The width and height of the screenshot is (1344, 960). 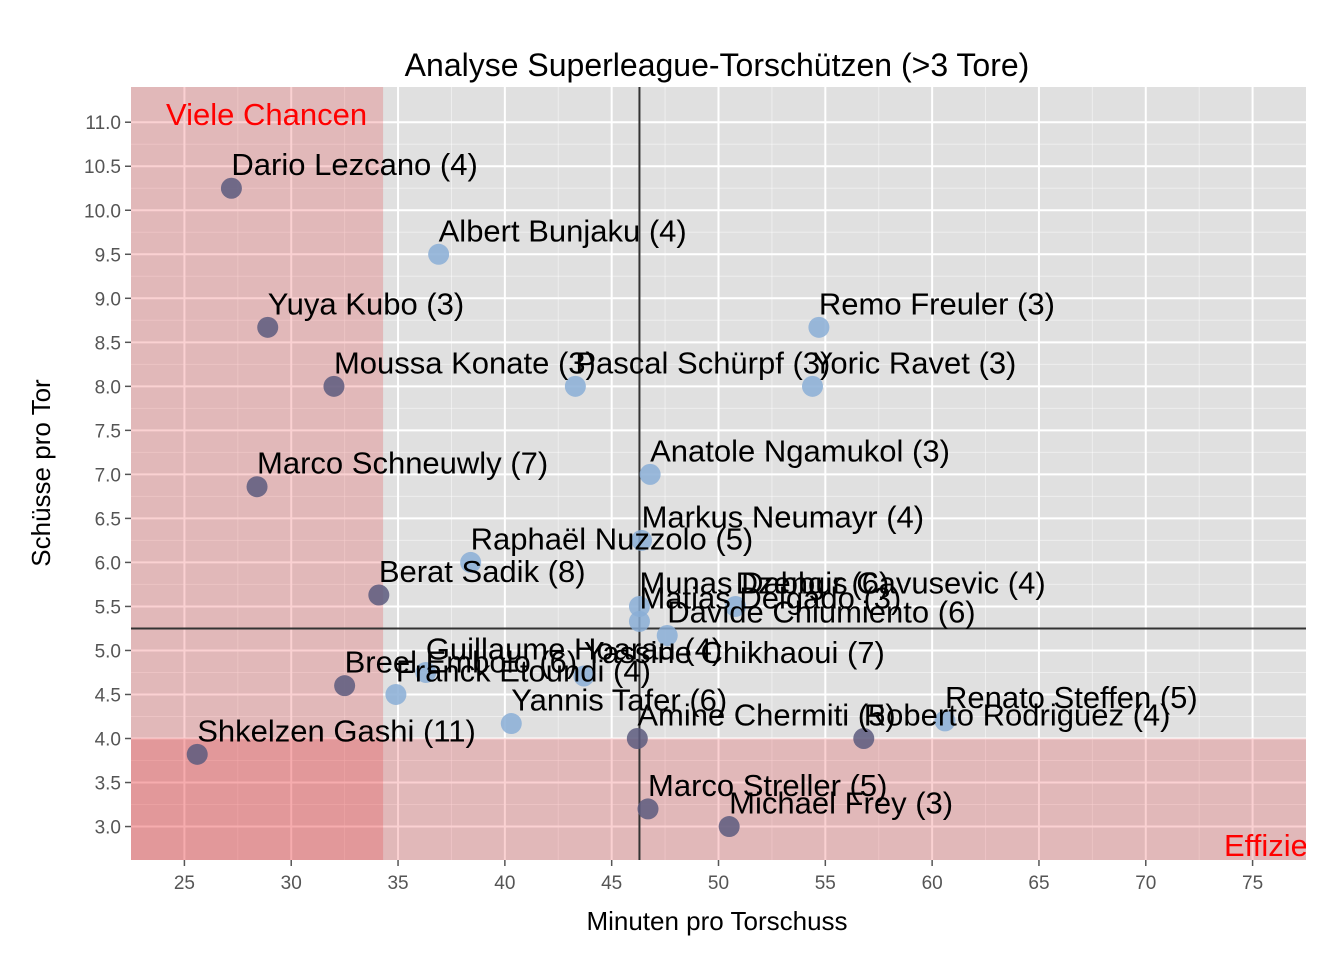 What do you see at coordinates (1071, 697) in the screenshot?
I see `point-label-renato-steffen-5: Renato Steffen (5)` at bounding box center [1071, 697].